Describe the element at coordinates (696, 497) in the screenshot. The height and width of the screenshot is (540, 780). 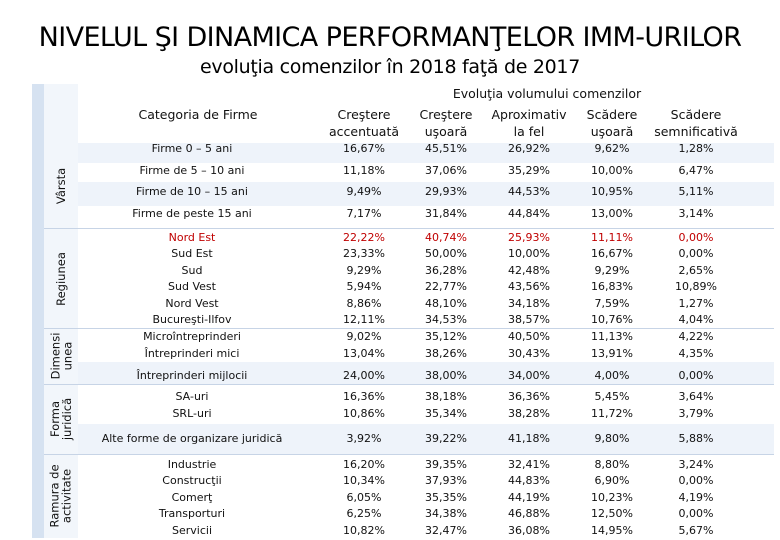
I see `table-cell: 4,19%` at that location.